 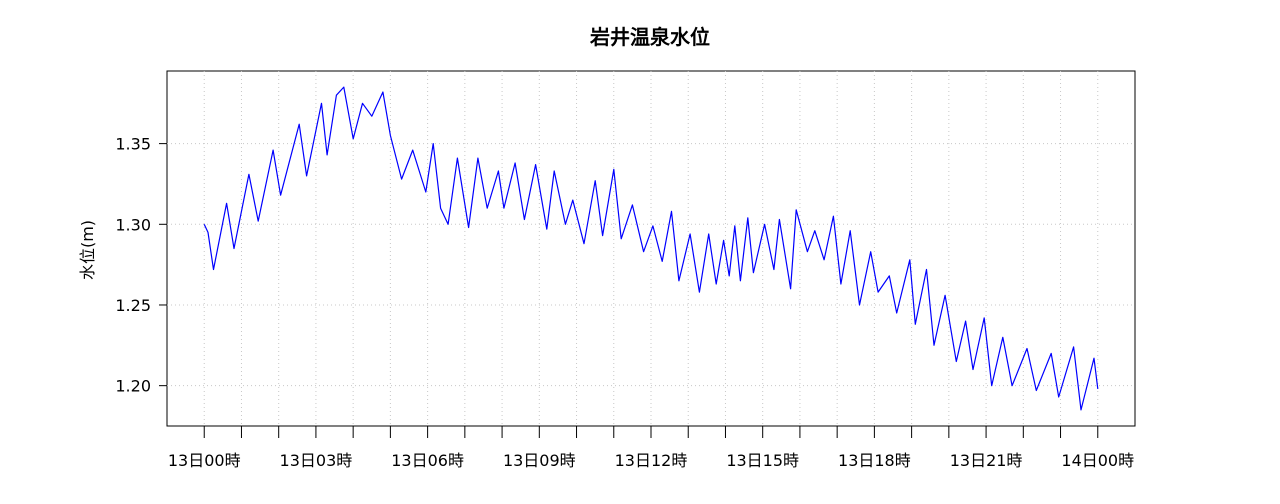 I want to click on y-tick-label: 1.20, so click(x=133, y=386).